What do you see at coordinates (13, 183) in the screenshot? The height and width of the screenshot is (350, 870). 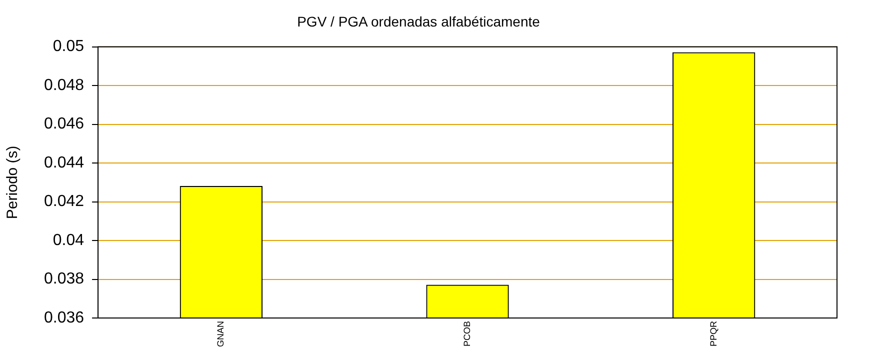 I see `y-axis-title: Periodo (s)` at bounding box center [13, 183].